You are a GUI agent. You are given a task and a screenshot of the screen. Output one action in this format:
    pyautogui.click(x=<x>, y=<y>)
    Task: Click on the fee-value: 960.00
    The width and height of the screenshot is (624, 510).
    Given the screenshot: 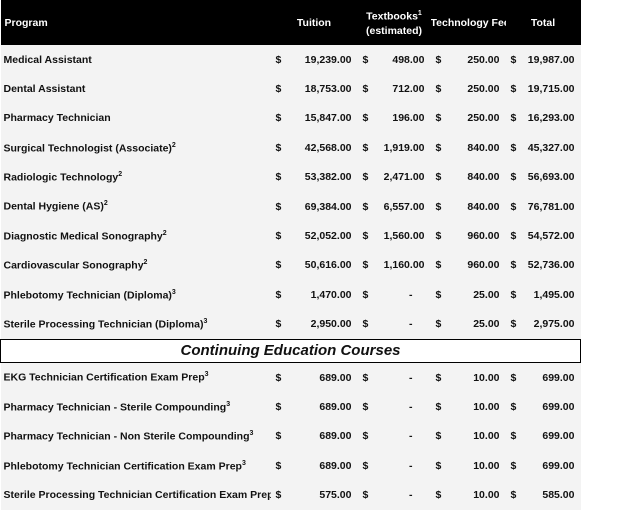 What is the action you would take?
    pyautogui.click(x=483, y=236)
    